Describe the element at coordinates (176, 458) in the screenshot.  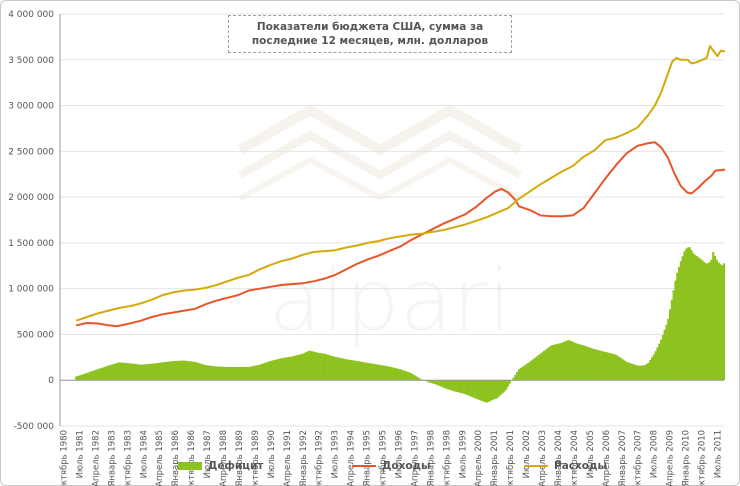
I see `x-tick-label-7: Январь 1986` at that location.